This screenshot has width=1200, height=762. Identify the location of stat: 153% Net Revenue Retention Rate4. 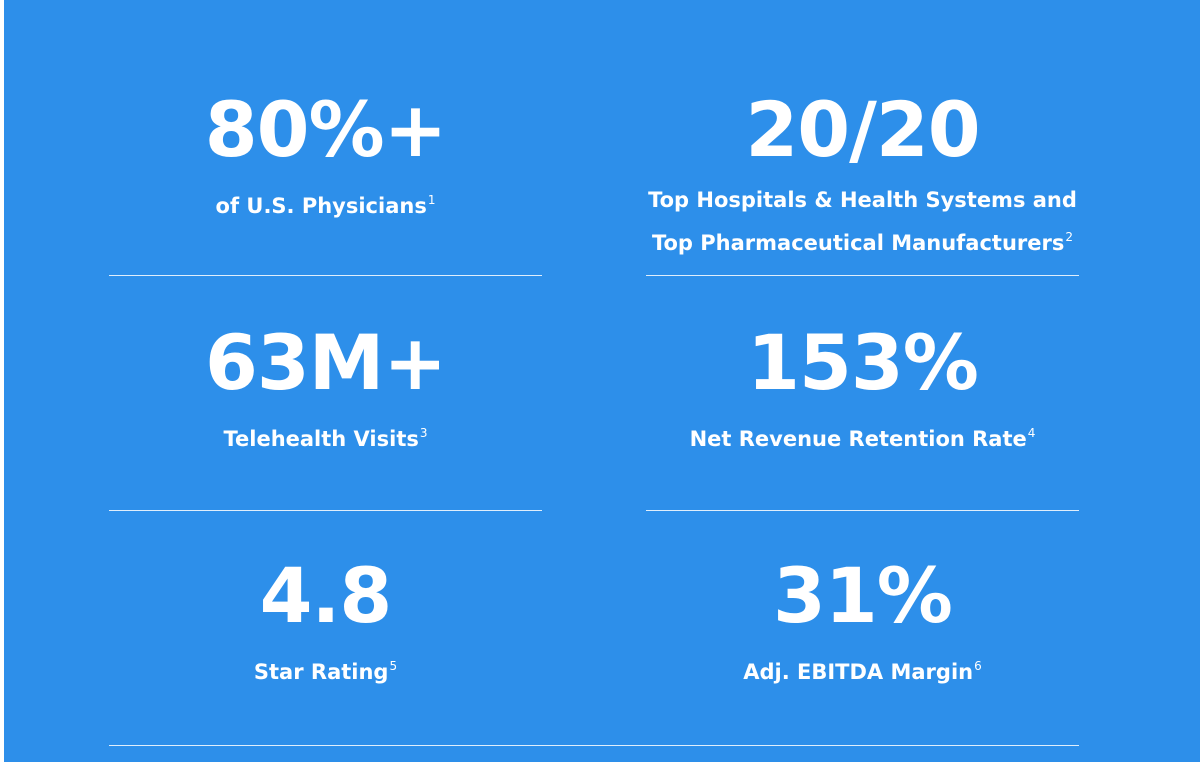
(862, 391).